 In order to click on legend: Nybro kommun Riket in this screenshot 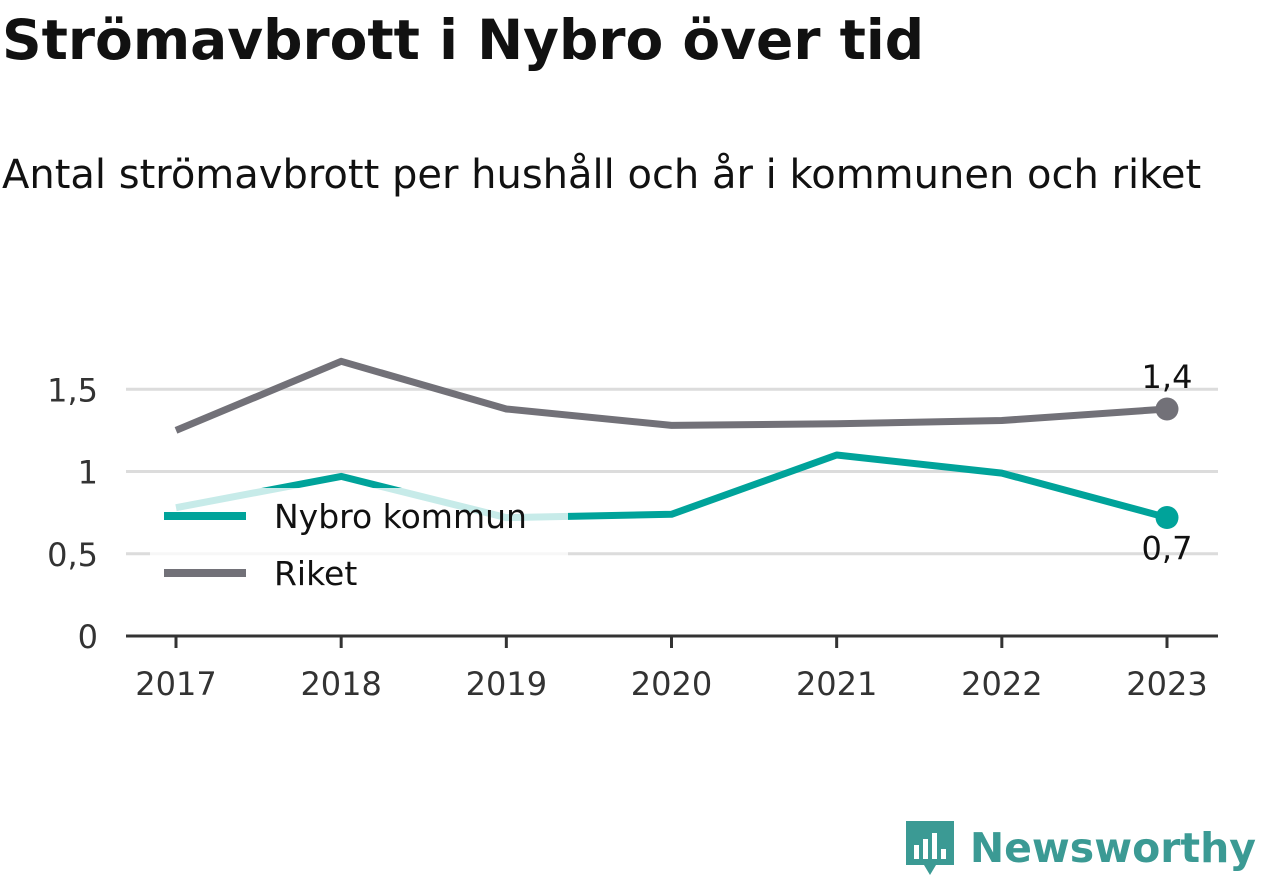, I will do `click(359, 547)`.